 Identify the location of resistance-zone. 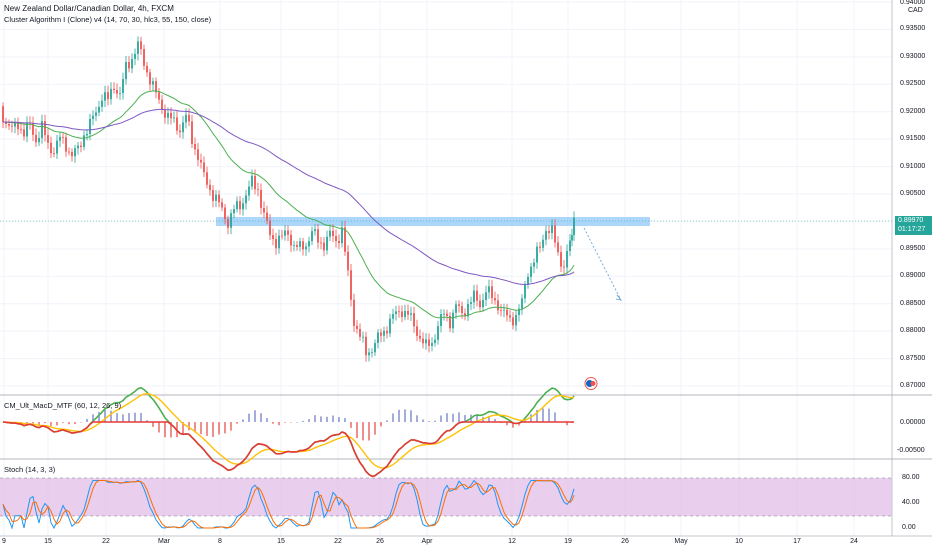
(433, 221).